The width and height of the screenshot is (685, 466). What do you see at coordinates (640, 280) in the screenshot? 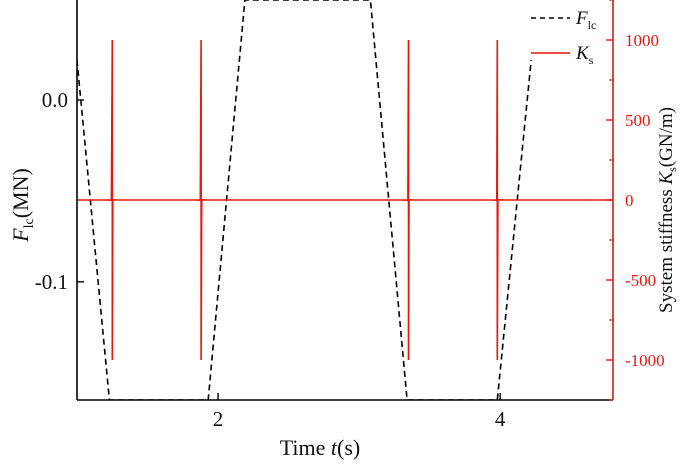
I see `y-right-tick-label: -500` at bounding box center [640, 280].